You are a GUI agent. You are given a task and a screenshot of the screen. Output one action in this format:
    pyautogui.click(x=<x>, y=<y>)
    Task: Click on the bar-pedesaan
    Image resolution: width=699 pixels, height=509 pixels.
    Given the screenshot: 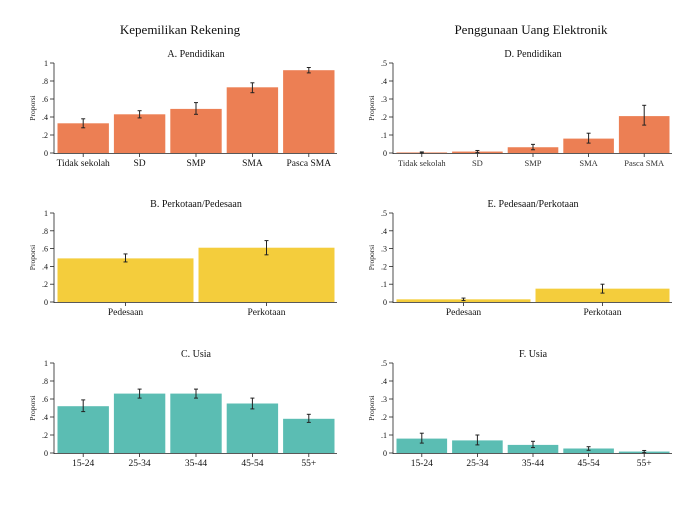 What is the action you would take?
    pyautogui.click(x=125, y=280)
    